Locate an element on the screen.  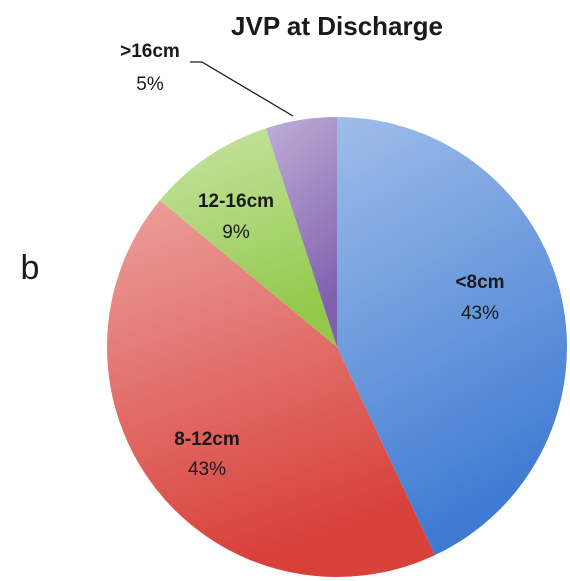
slice-value-label: 5% is located at coordinates (150, 84).